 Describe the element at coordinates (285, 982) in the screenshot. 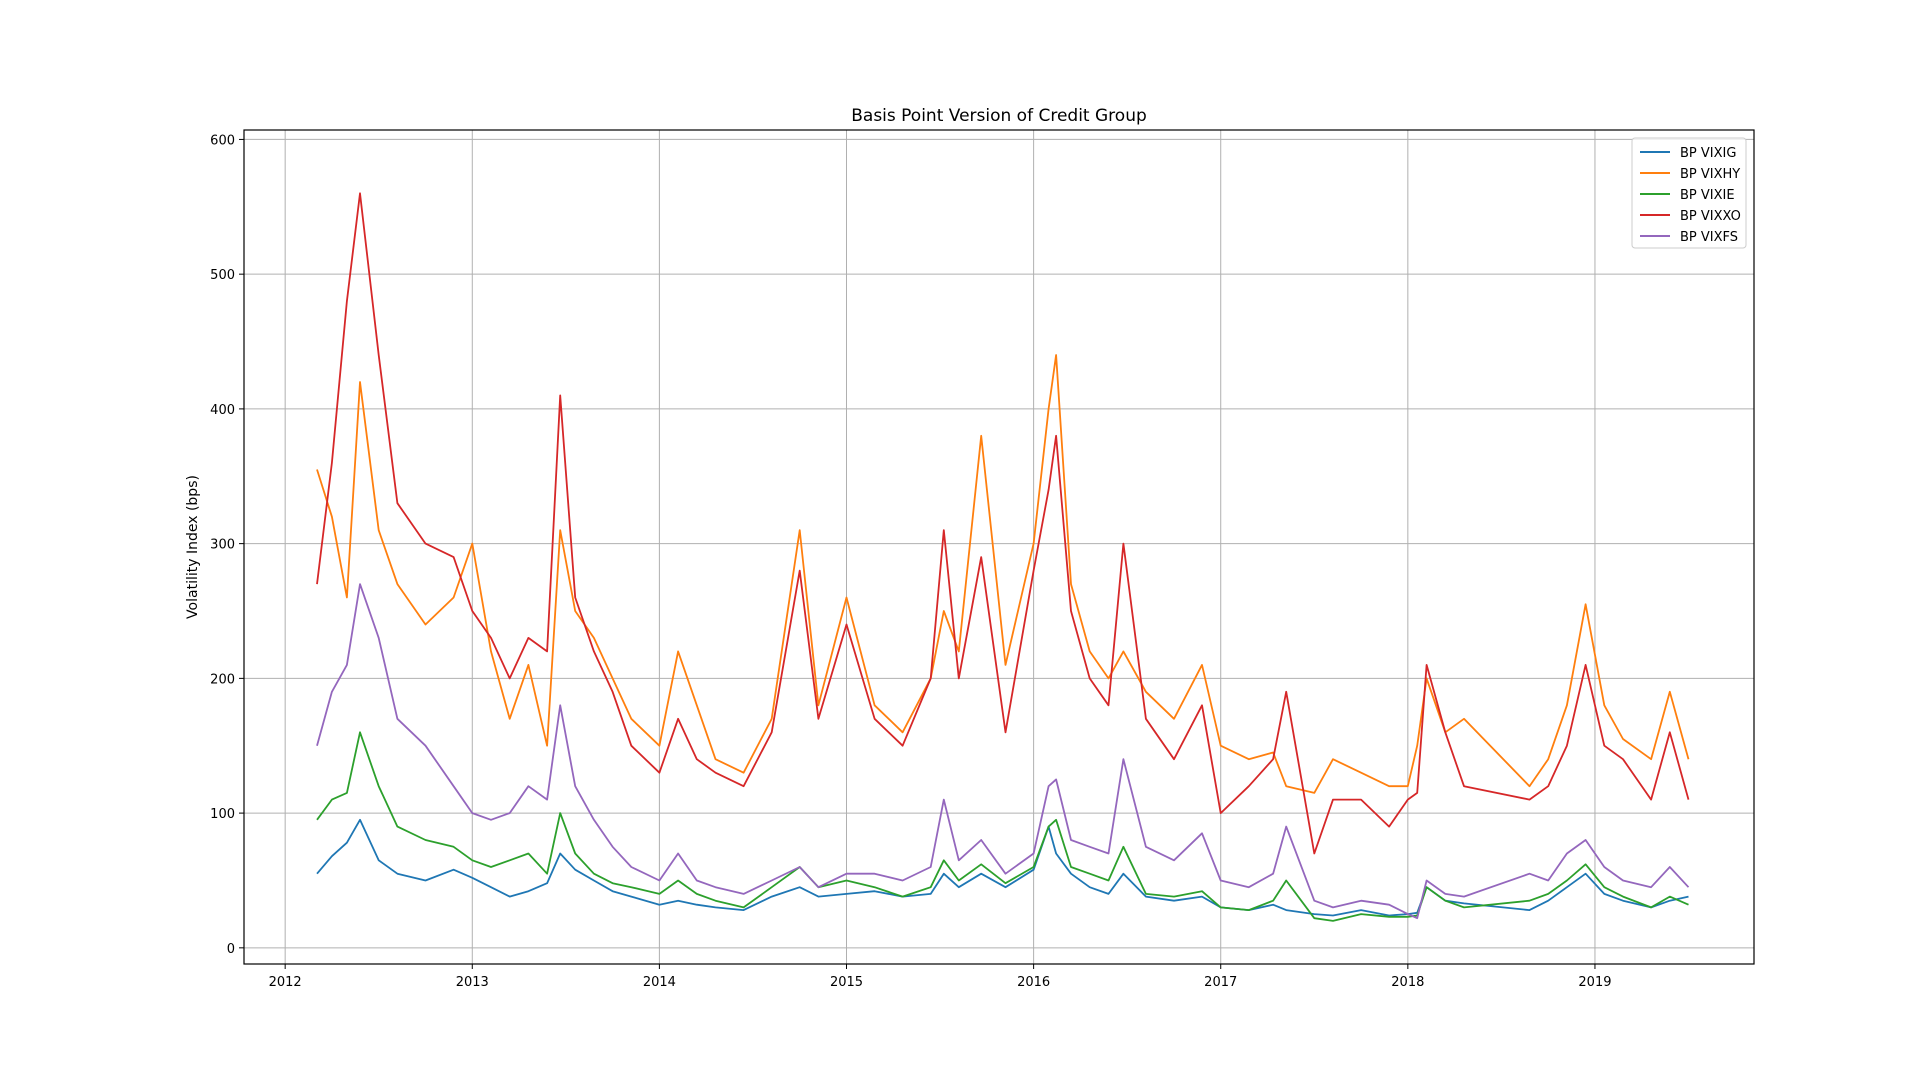

I see `x-tick-label: 2012` at that location.